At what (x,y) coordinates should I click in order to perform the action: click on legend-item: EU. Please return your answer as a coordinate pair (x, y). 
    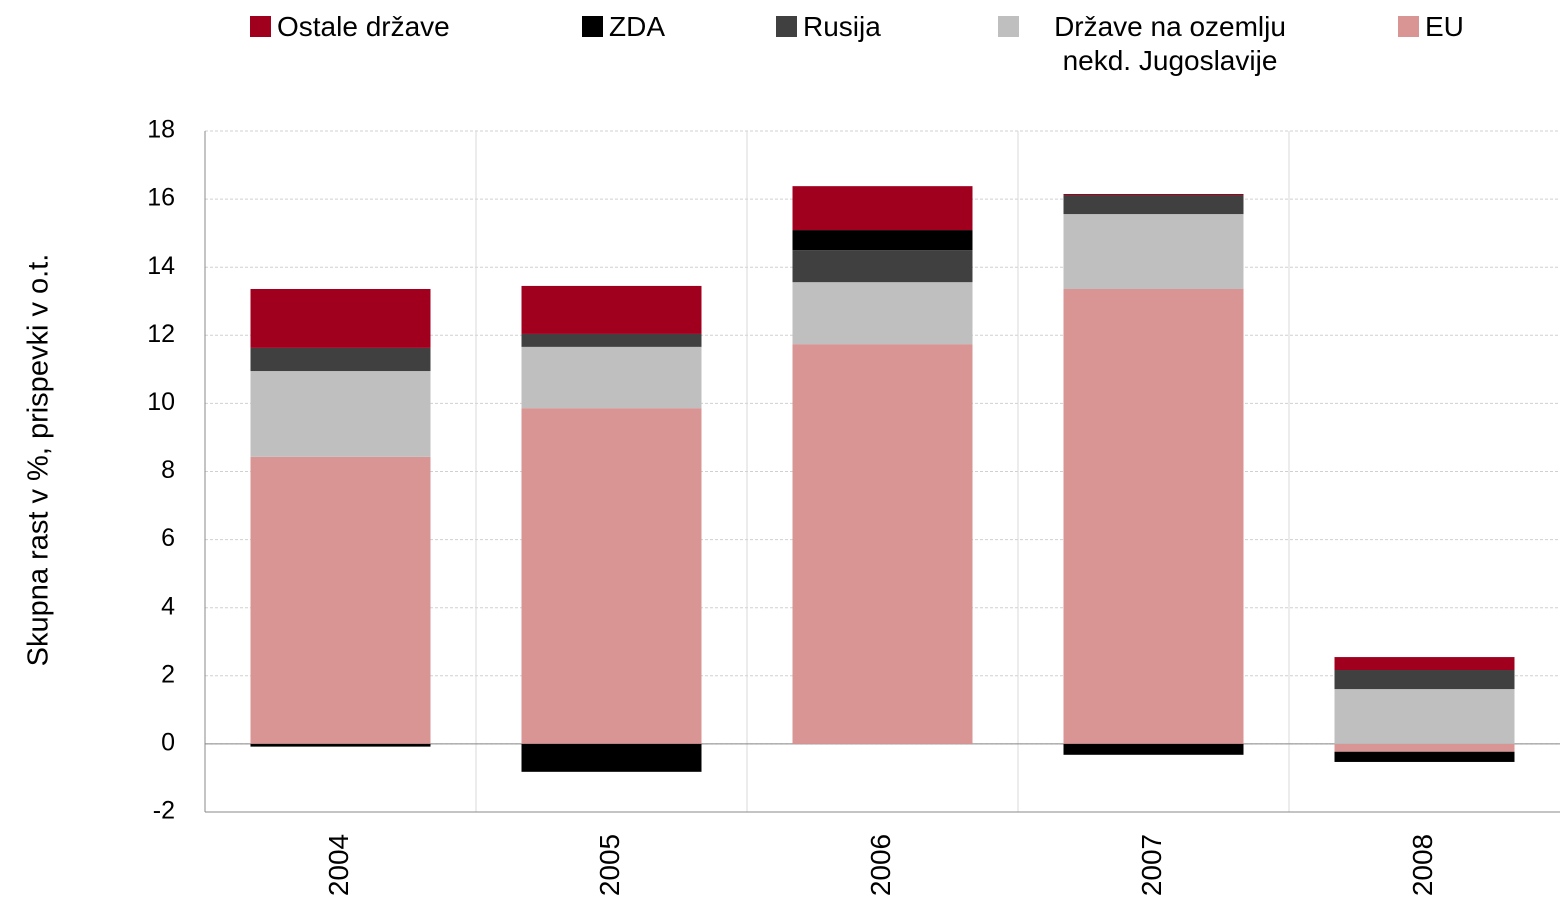
    Looking at the image, I should click on (1431, 27).